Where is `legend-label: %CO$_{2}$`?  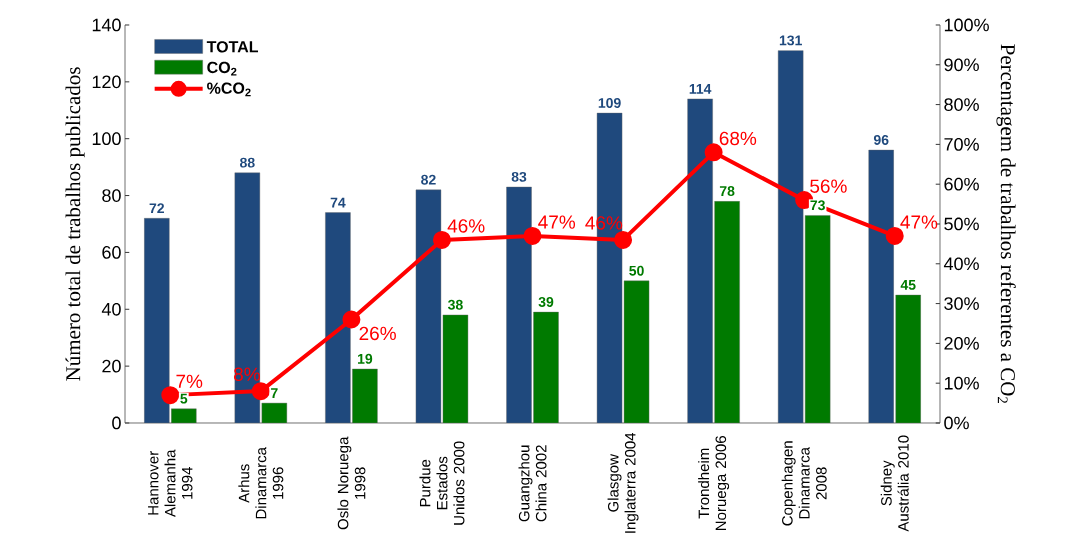
legend-label: %CO$_{2}$ is located at coordinates (229, 89).